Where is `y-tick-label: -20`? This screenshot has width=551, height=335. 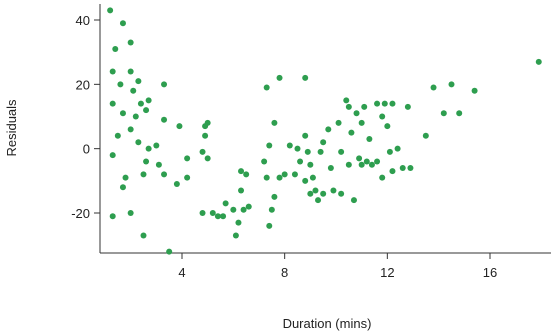 y-tick-label: -20 is located at coordinates (80, 213).